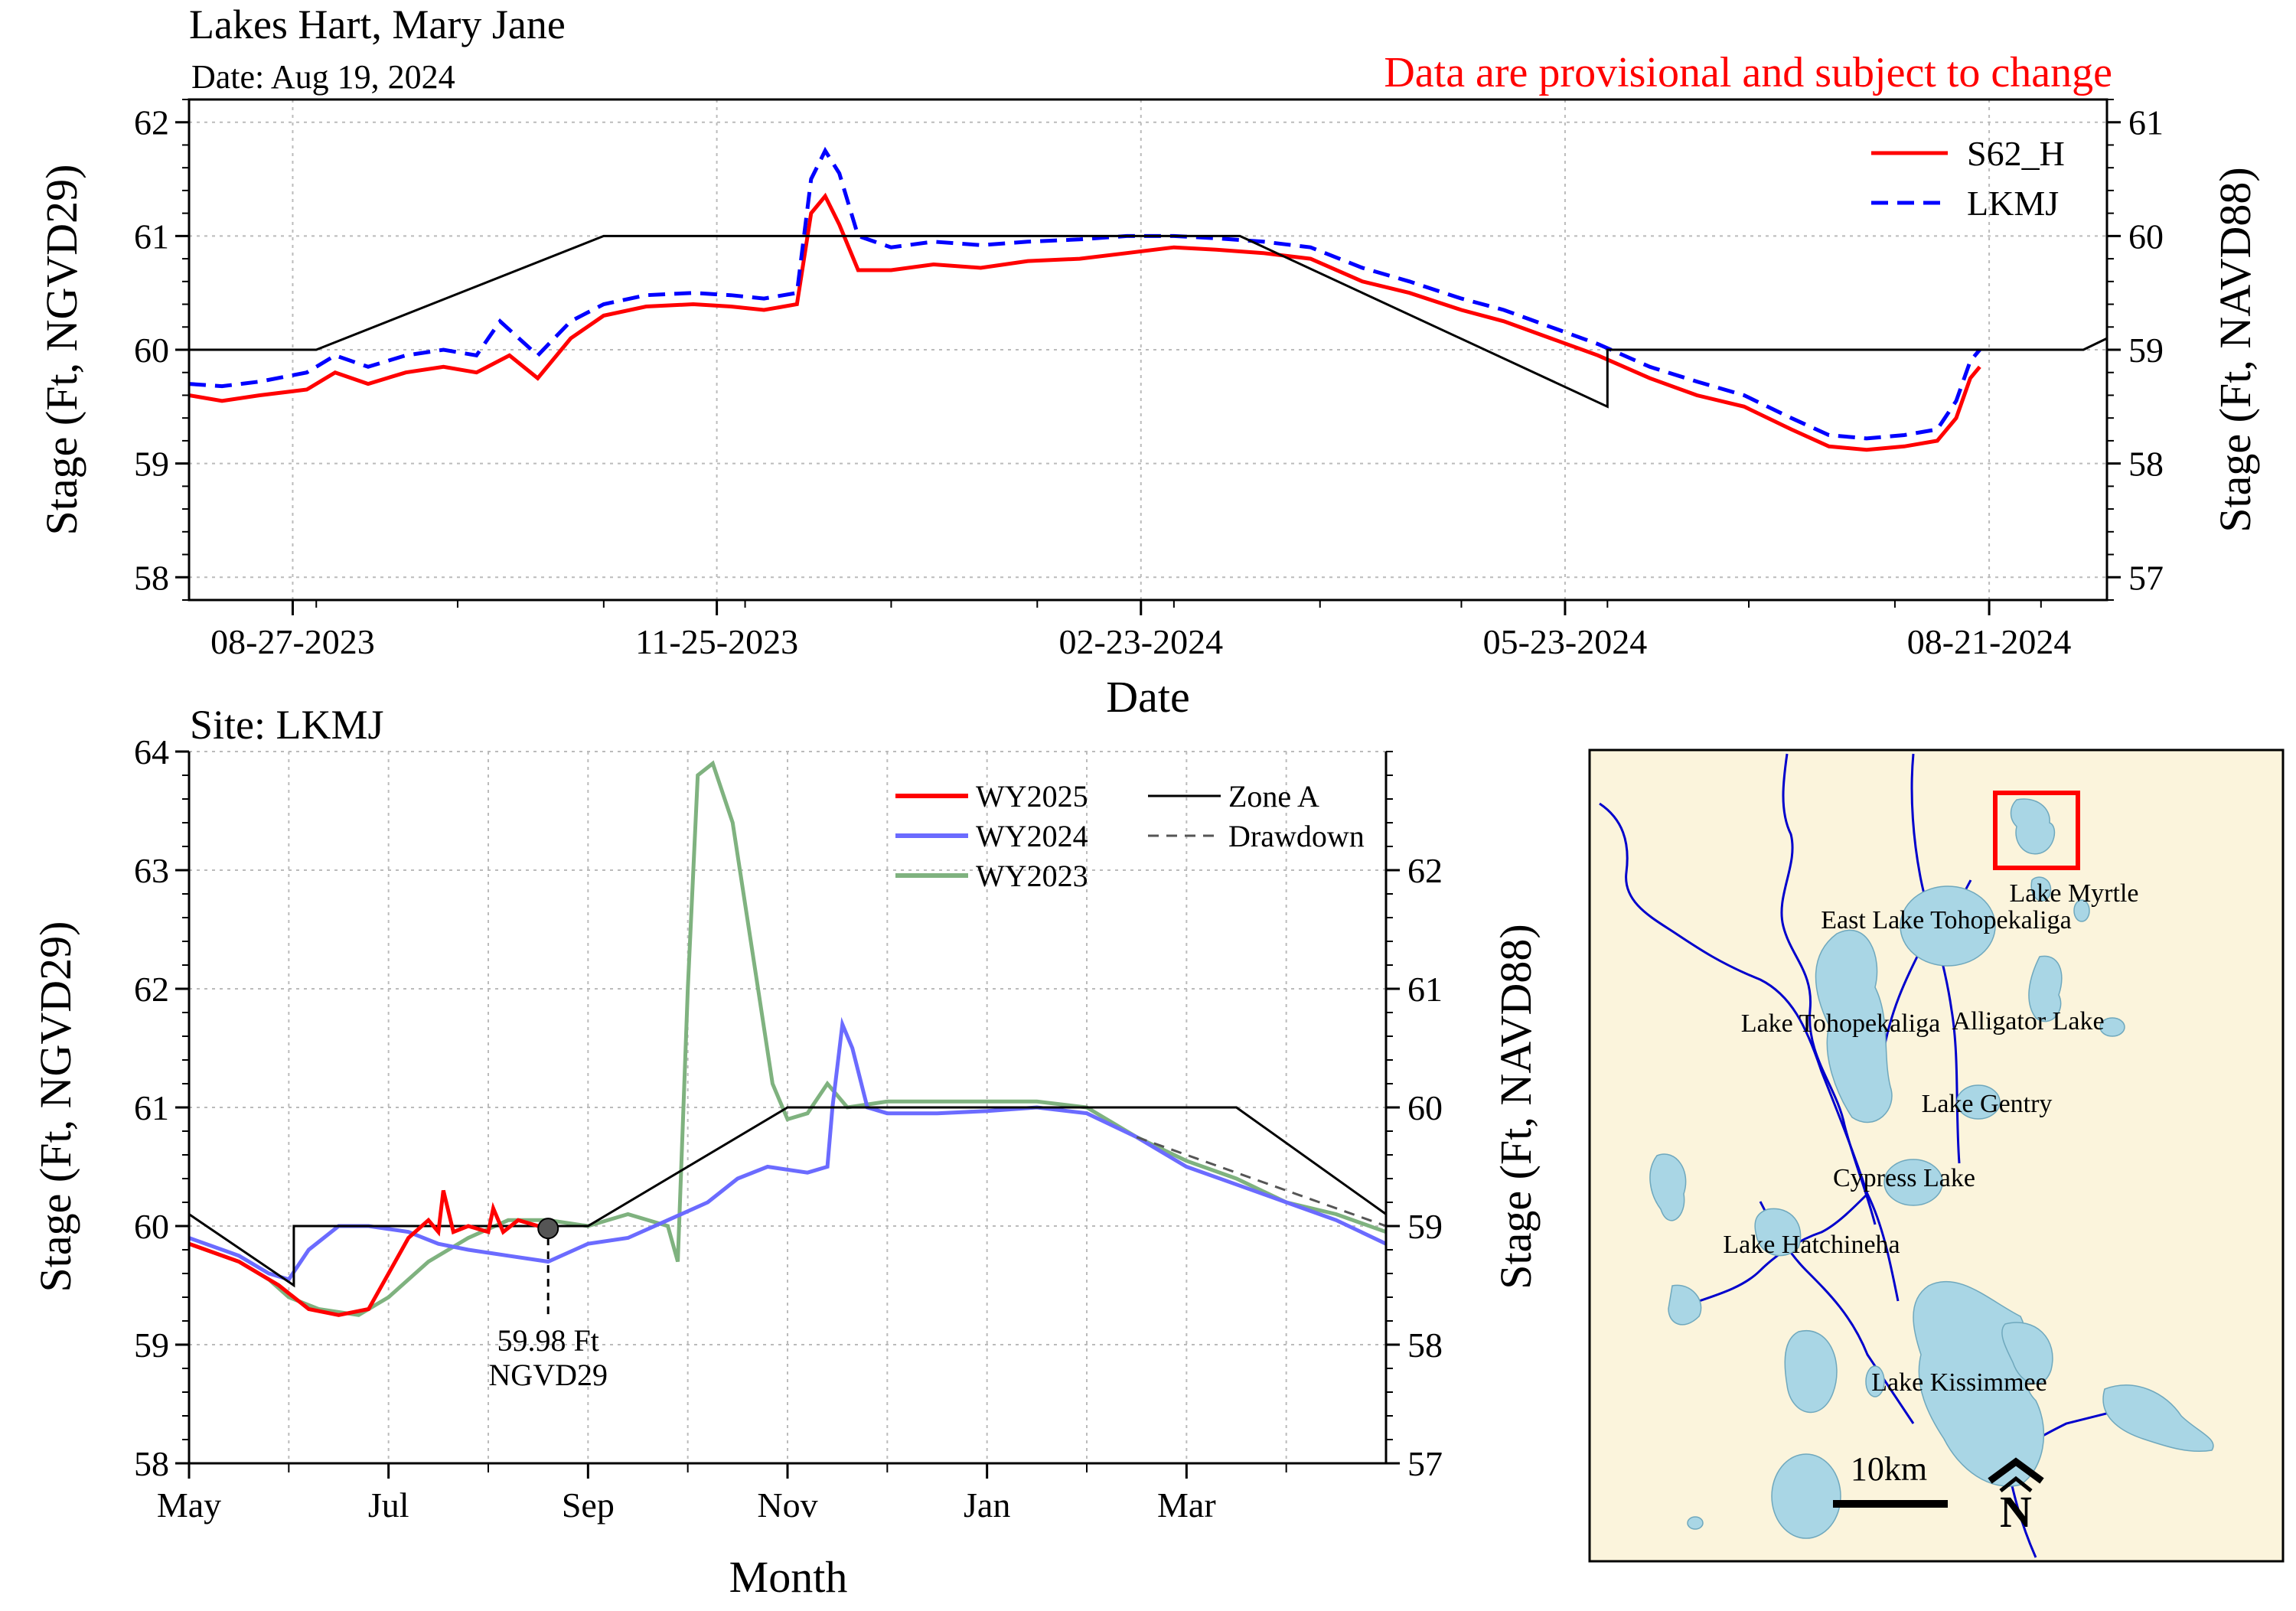 The width and height of the screenshot is (2296, 1611). Describe the element at coordinates (2112, 1027) in the screenshot. I see `lake-alligator-small` at that location.